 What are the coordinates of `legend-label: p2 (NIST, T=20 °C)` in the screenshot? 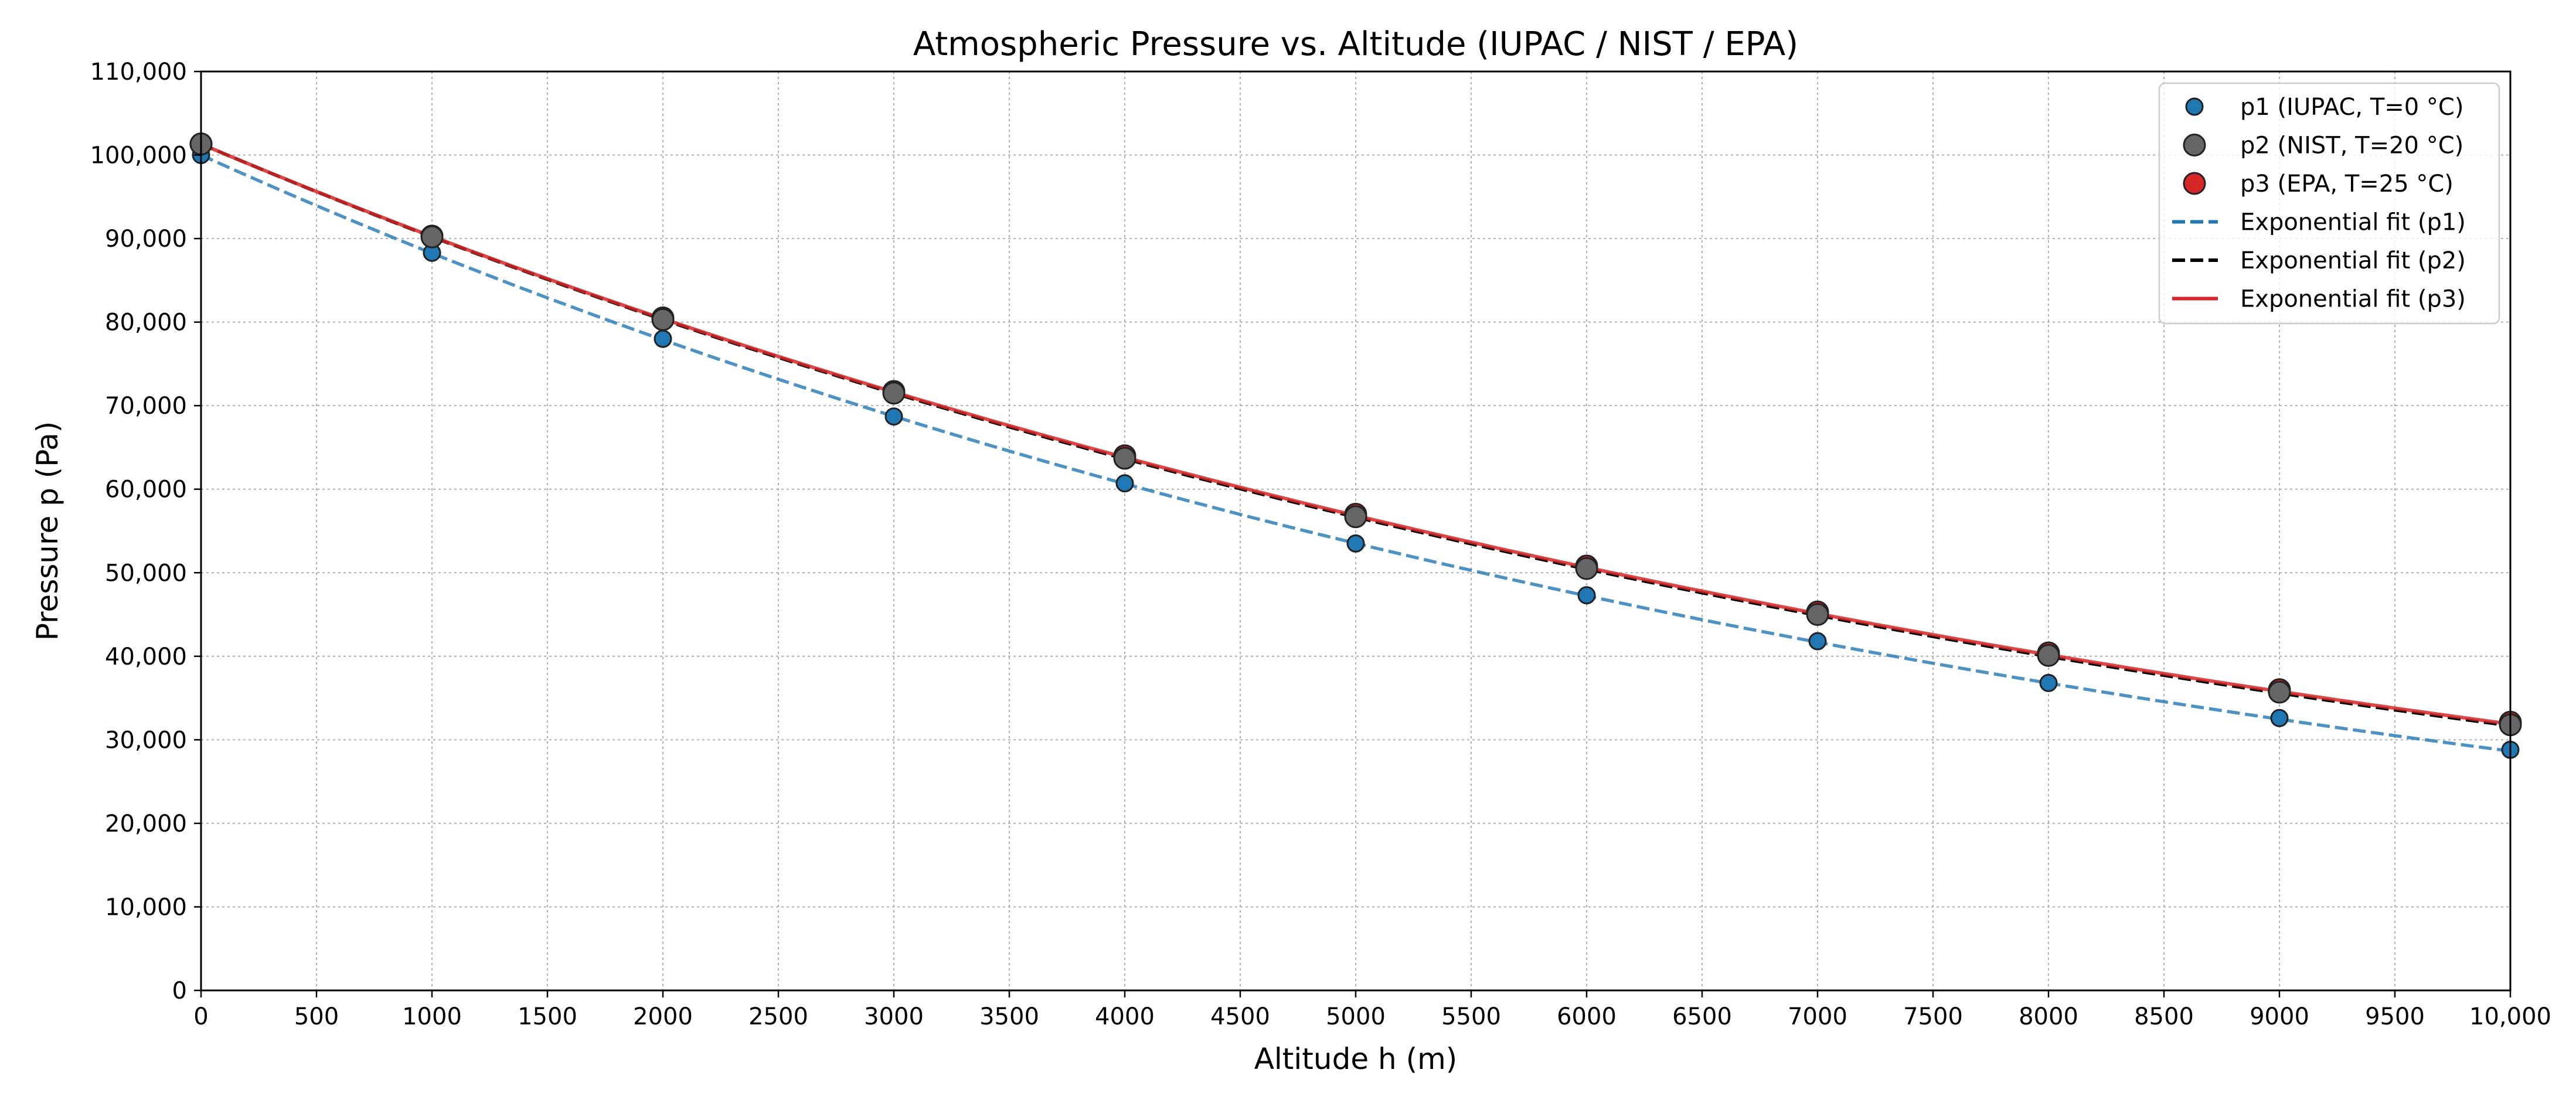 It's located at (2351, 145).